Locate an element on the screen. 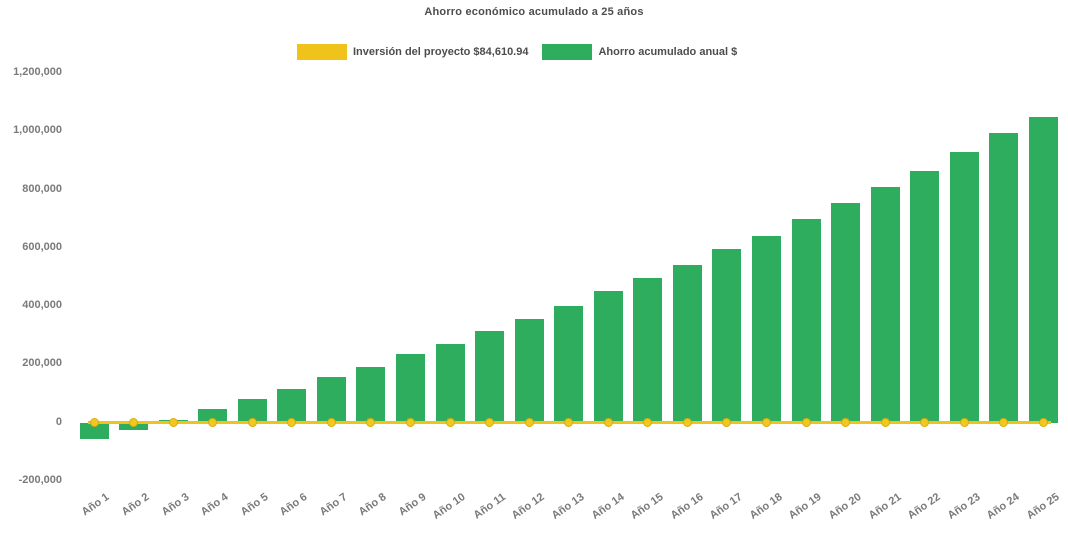  x-axis-label-año-12: Año 12 is located at coordinates (529, 506).